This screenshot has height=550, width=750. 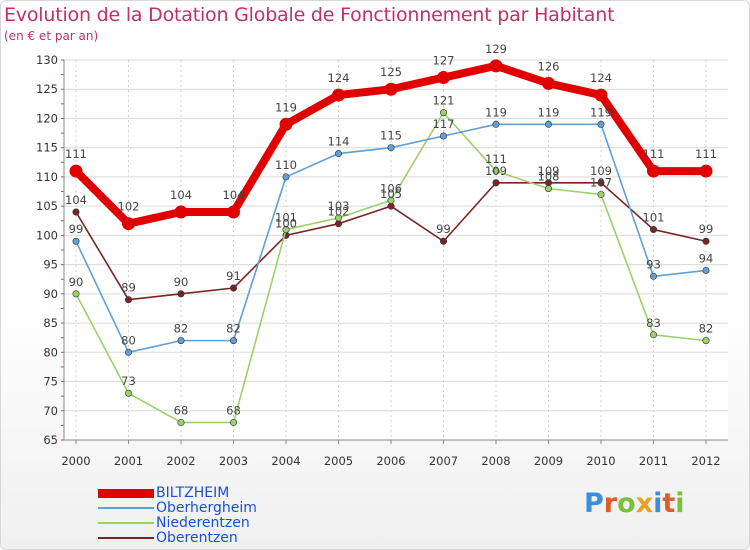 I want to click on x-tick-label: 2004, so click(x=285, y=461).